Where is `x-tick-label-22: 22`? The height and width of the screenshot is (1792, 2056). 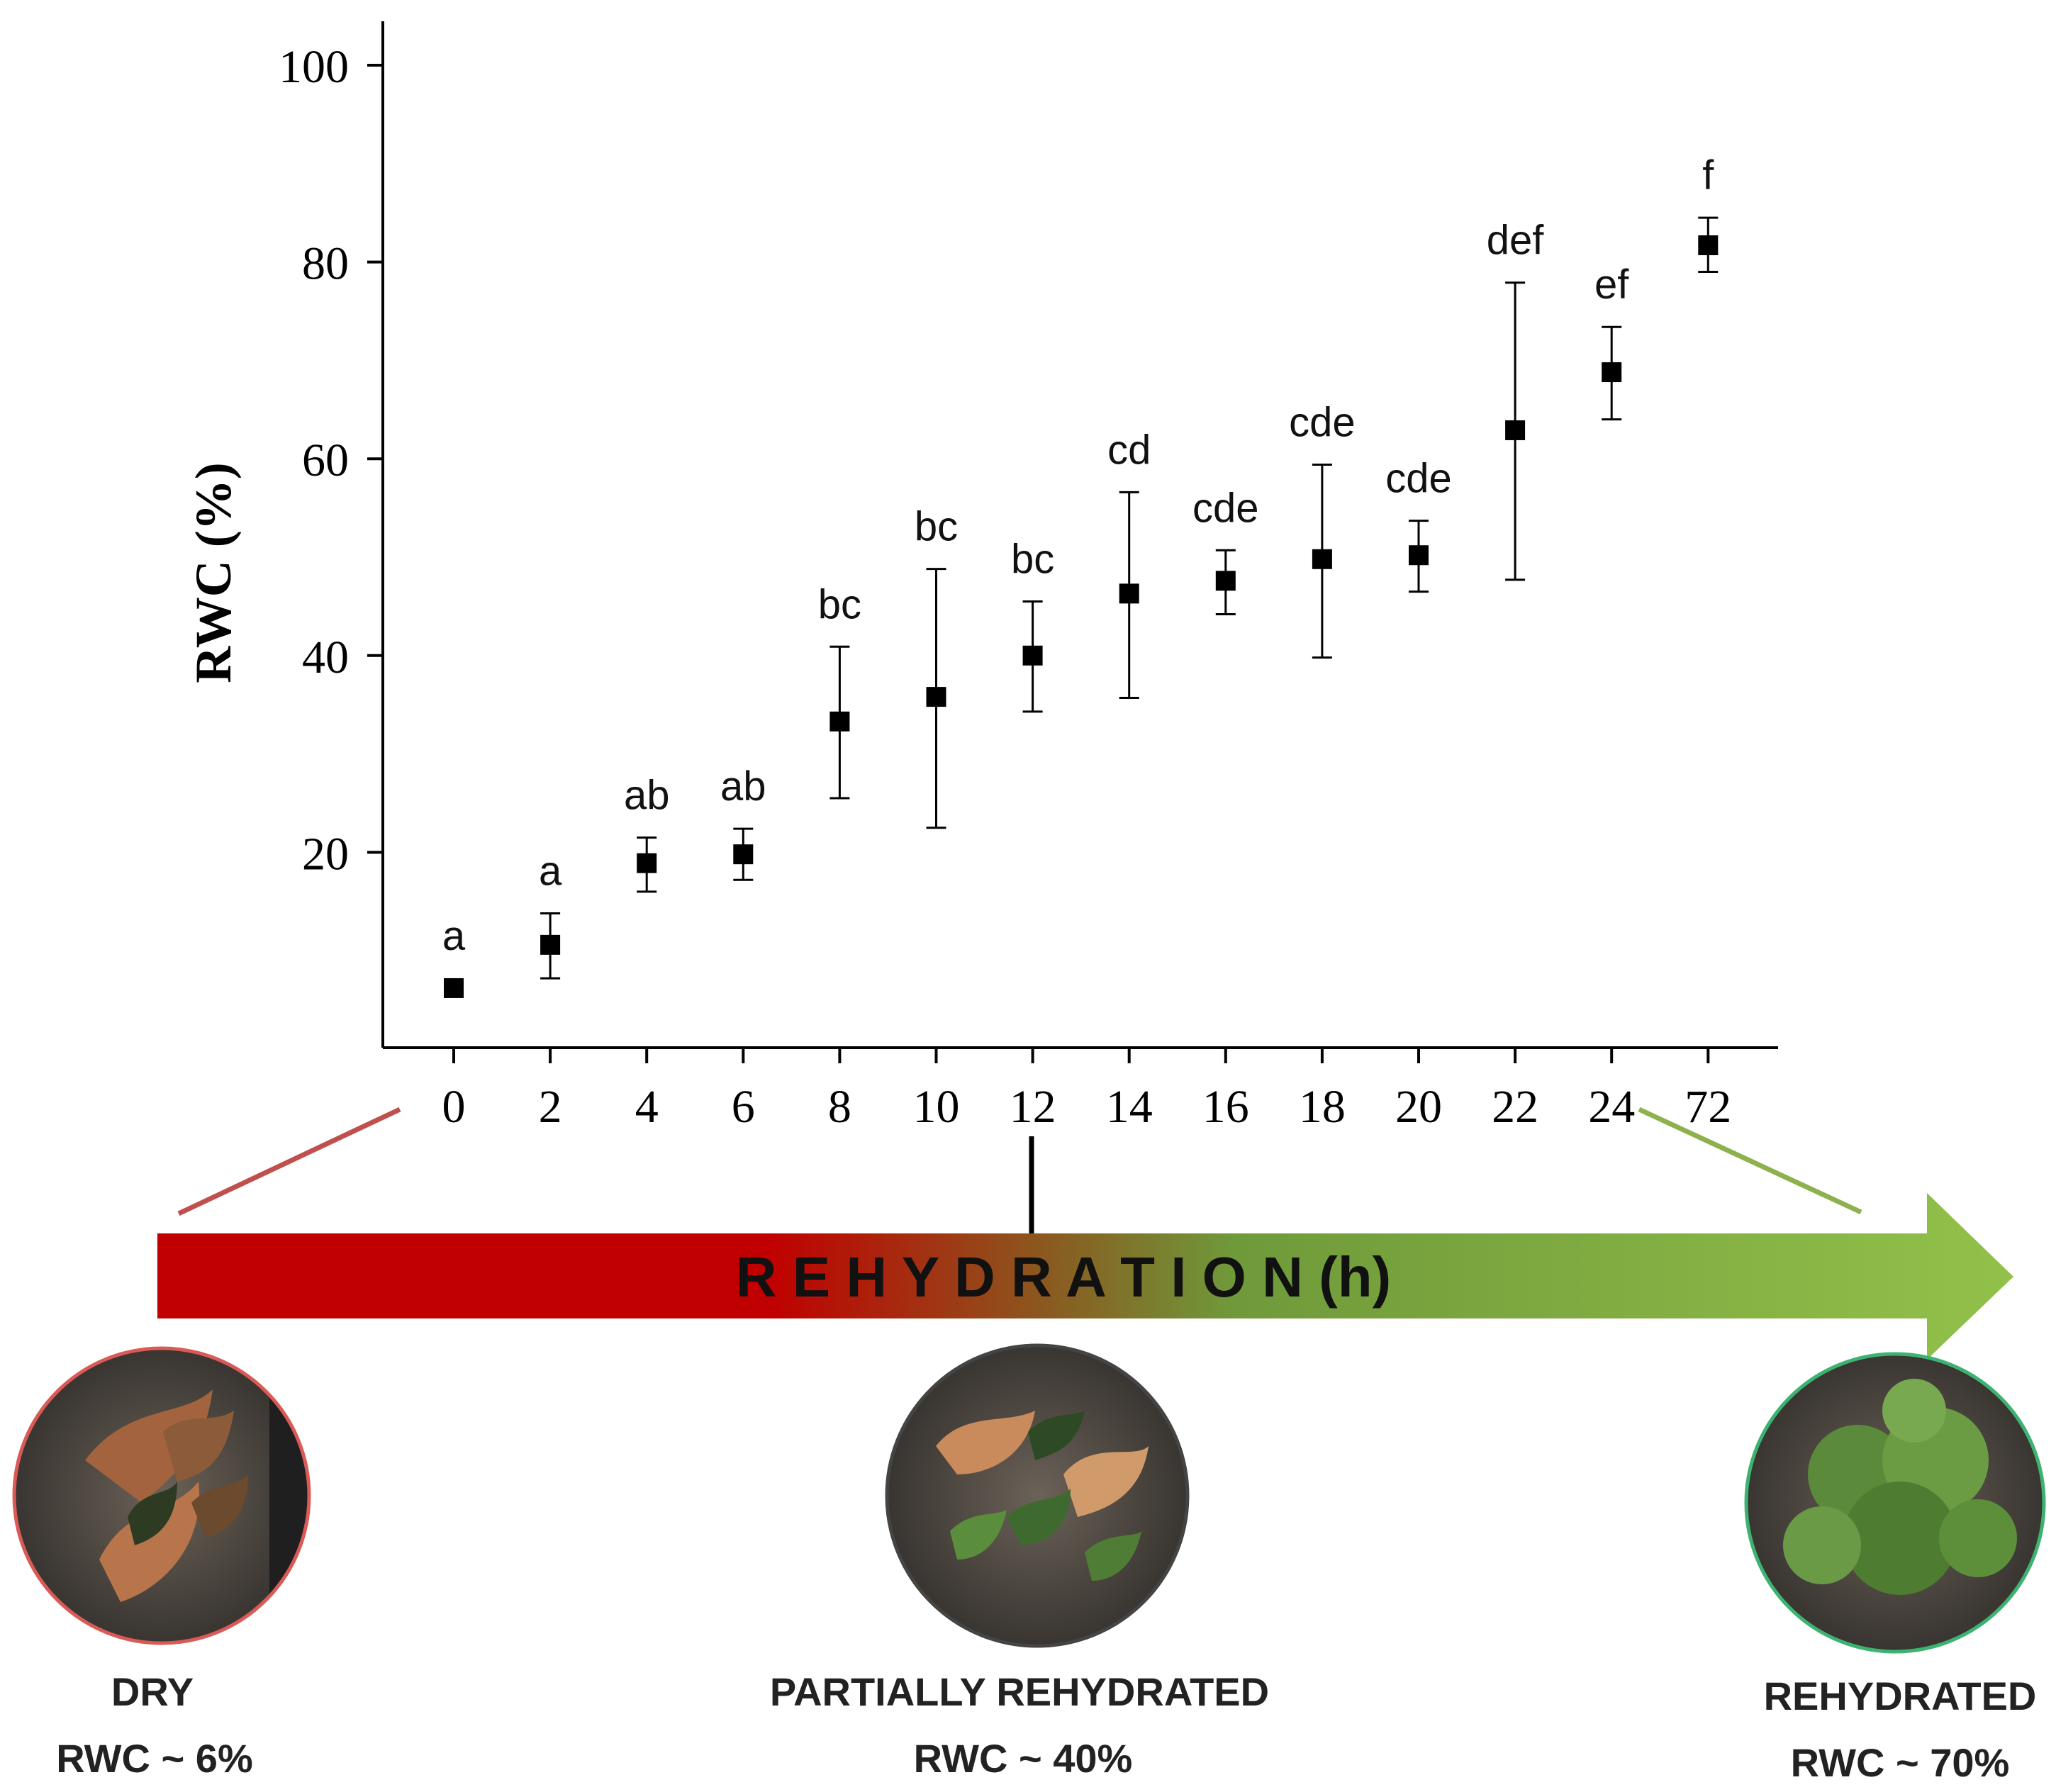
x-tick-label-22: 22 is located at coordinates (1515, 1107).